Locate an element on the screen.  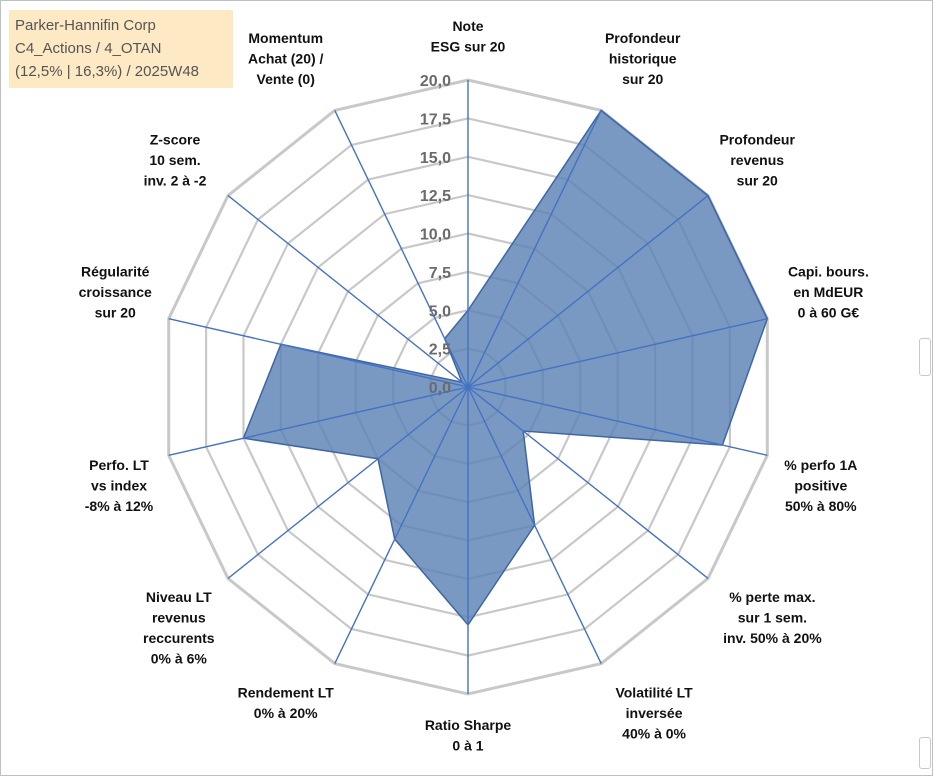
axis-label-line: Momentum is located at coordinates (285, 38).